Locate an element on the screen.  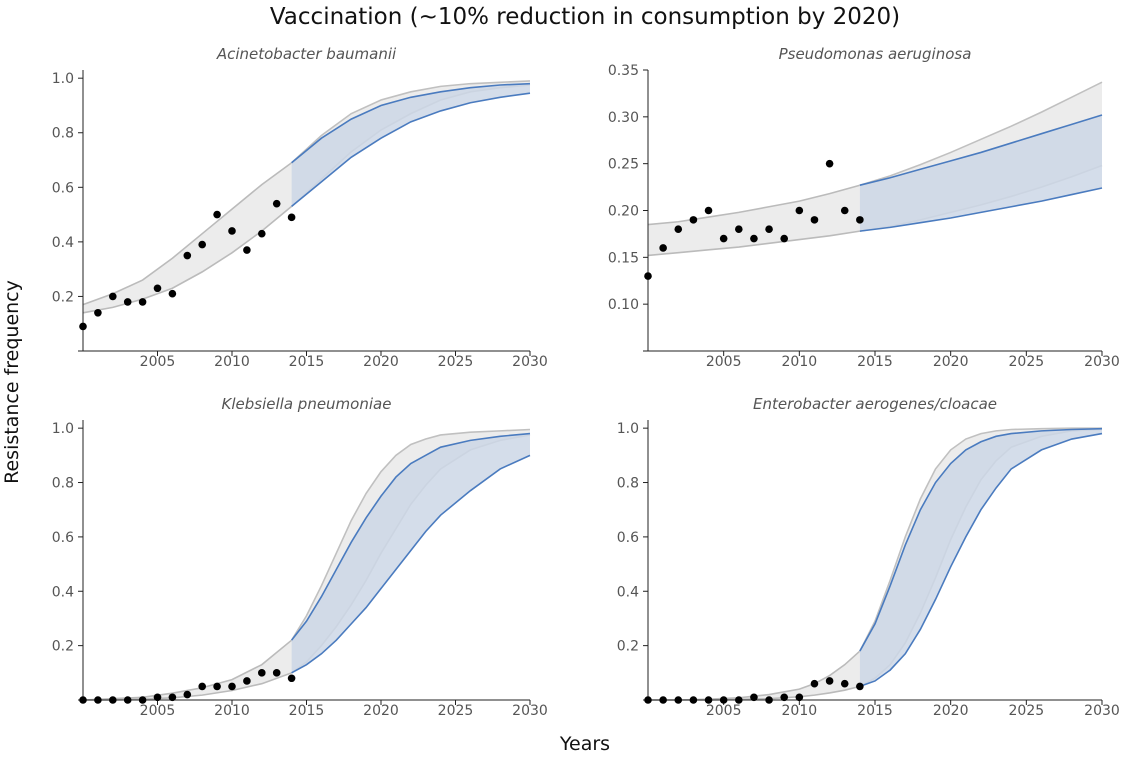
panel-title: Acinetobacter baumanii is located at coordinates (306, 54).